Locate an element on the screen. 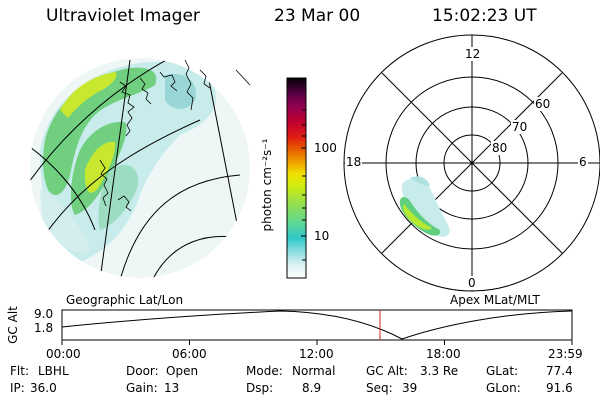 The height and width of the screenshot is (400, 600). info-label: GC Alt: is located at coordinates (387, 371).